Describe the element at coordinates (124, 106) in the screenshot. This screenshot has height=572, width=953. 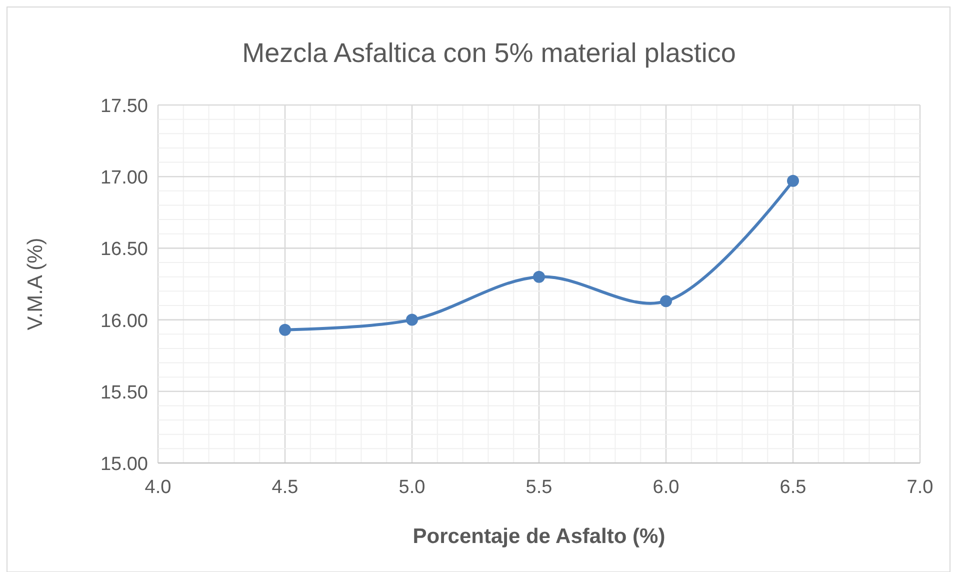
I see `y-tick-label: 17.50` at that location.